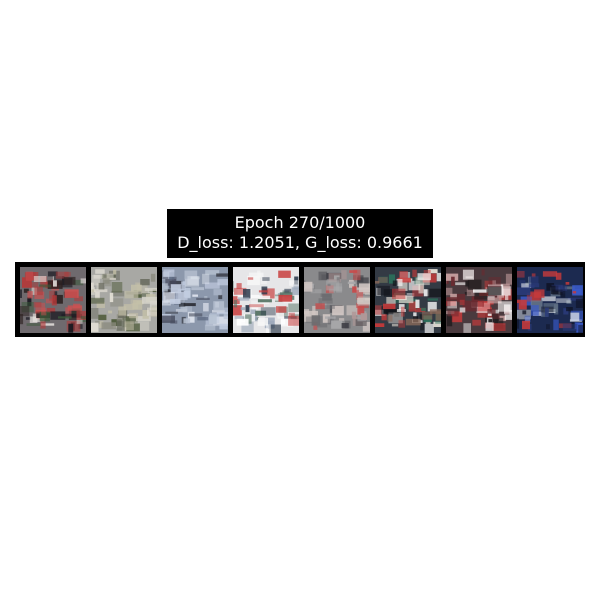 This screenshot has width=600, height=600. Describe the element at coordinates (300, 222) in the screenshot. I see `epoch-label: Epoch 270/1000` at that location.